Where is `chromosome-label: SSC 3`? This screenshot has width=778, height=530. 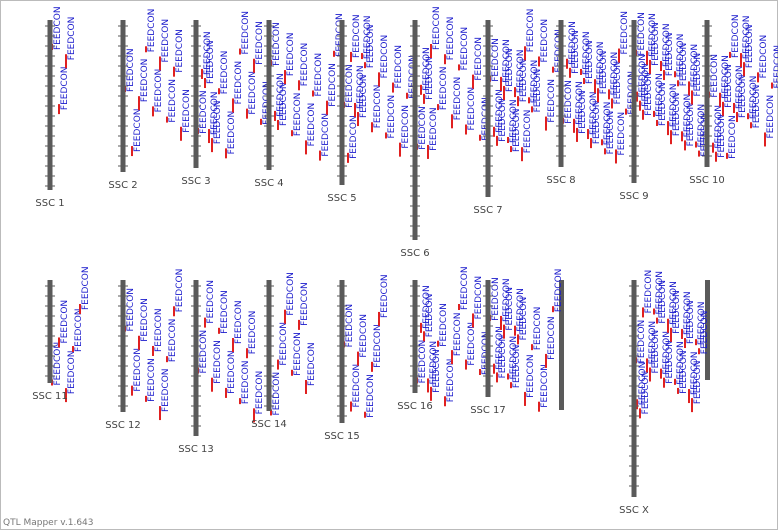
chromosome-label: SSC 3 is located at coordinates (195, 181).